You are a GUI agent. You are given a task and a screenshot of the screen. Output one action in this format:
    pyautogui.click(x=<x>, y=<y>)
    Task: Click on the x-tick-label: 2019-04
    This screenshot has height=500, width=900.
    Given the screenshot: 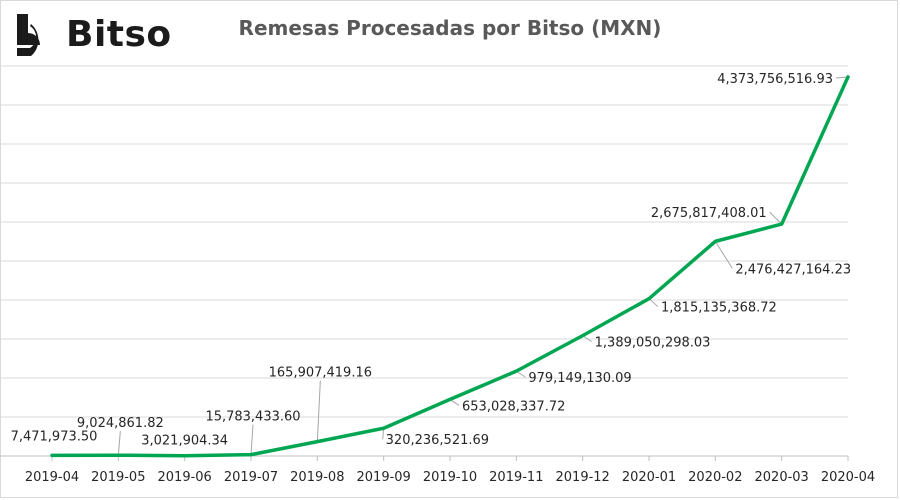 What is the action you would take?
    pyautogui.click(x=52, y=477)
    